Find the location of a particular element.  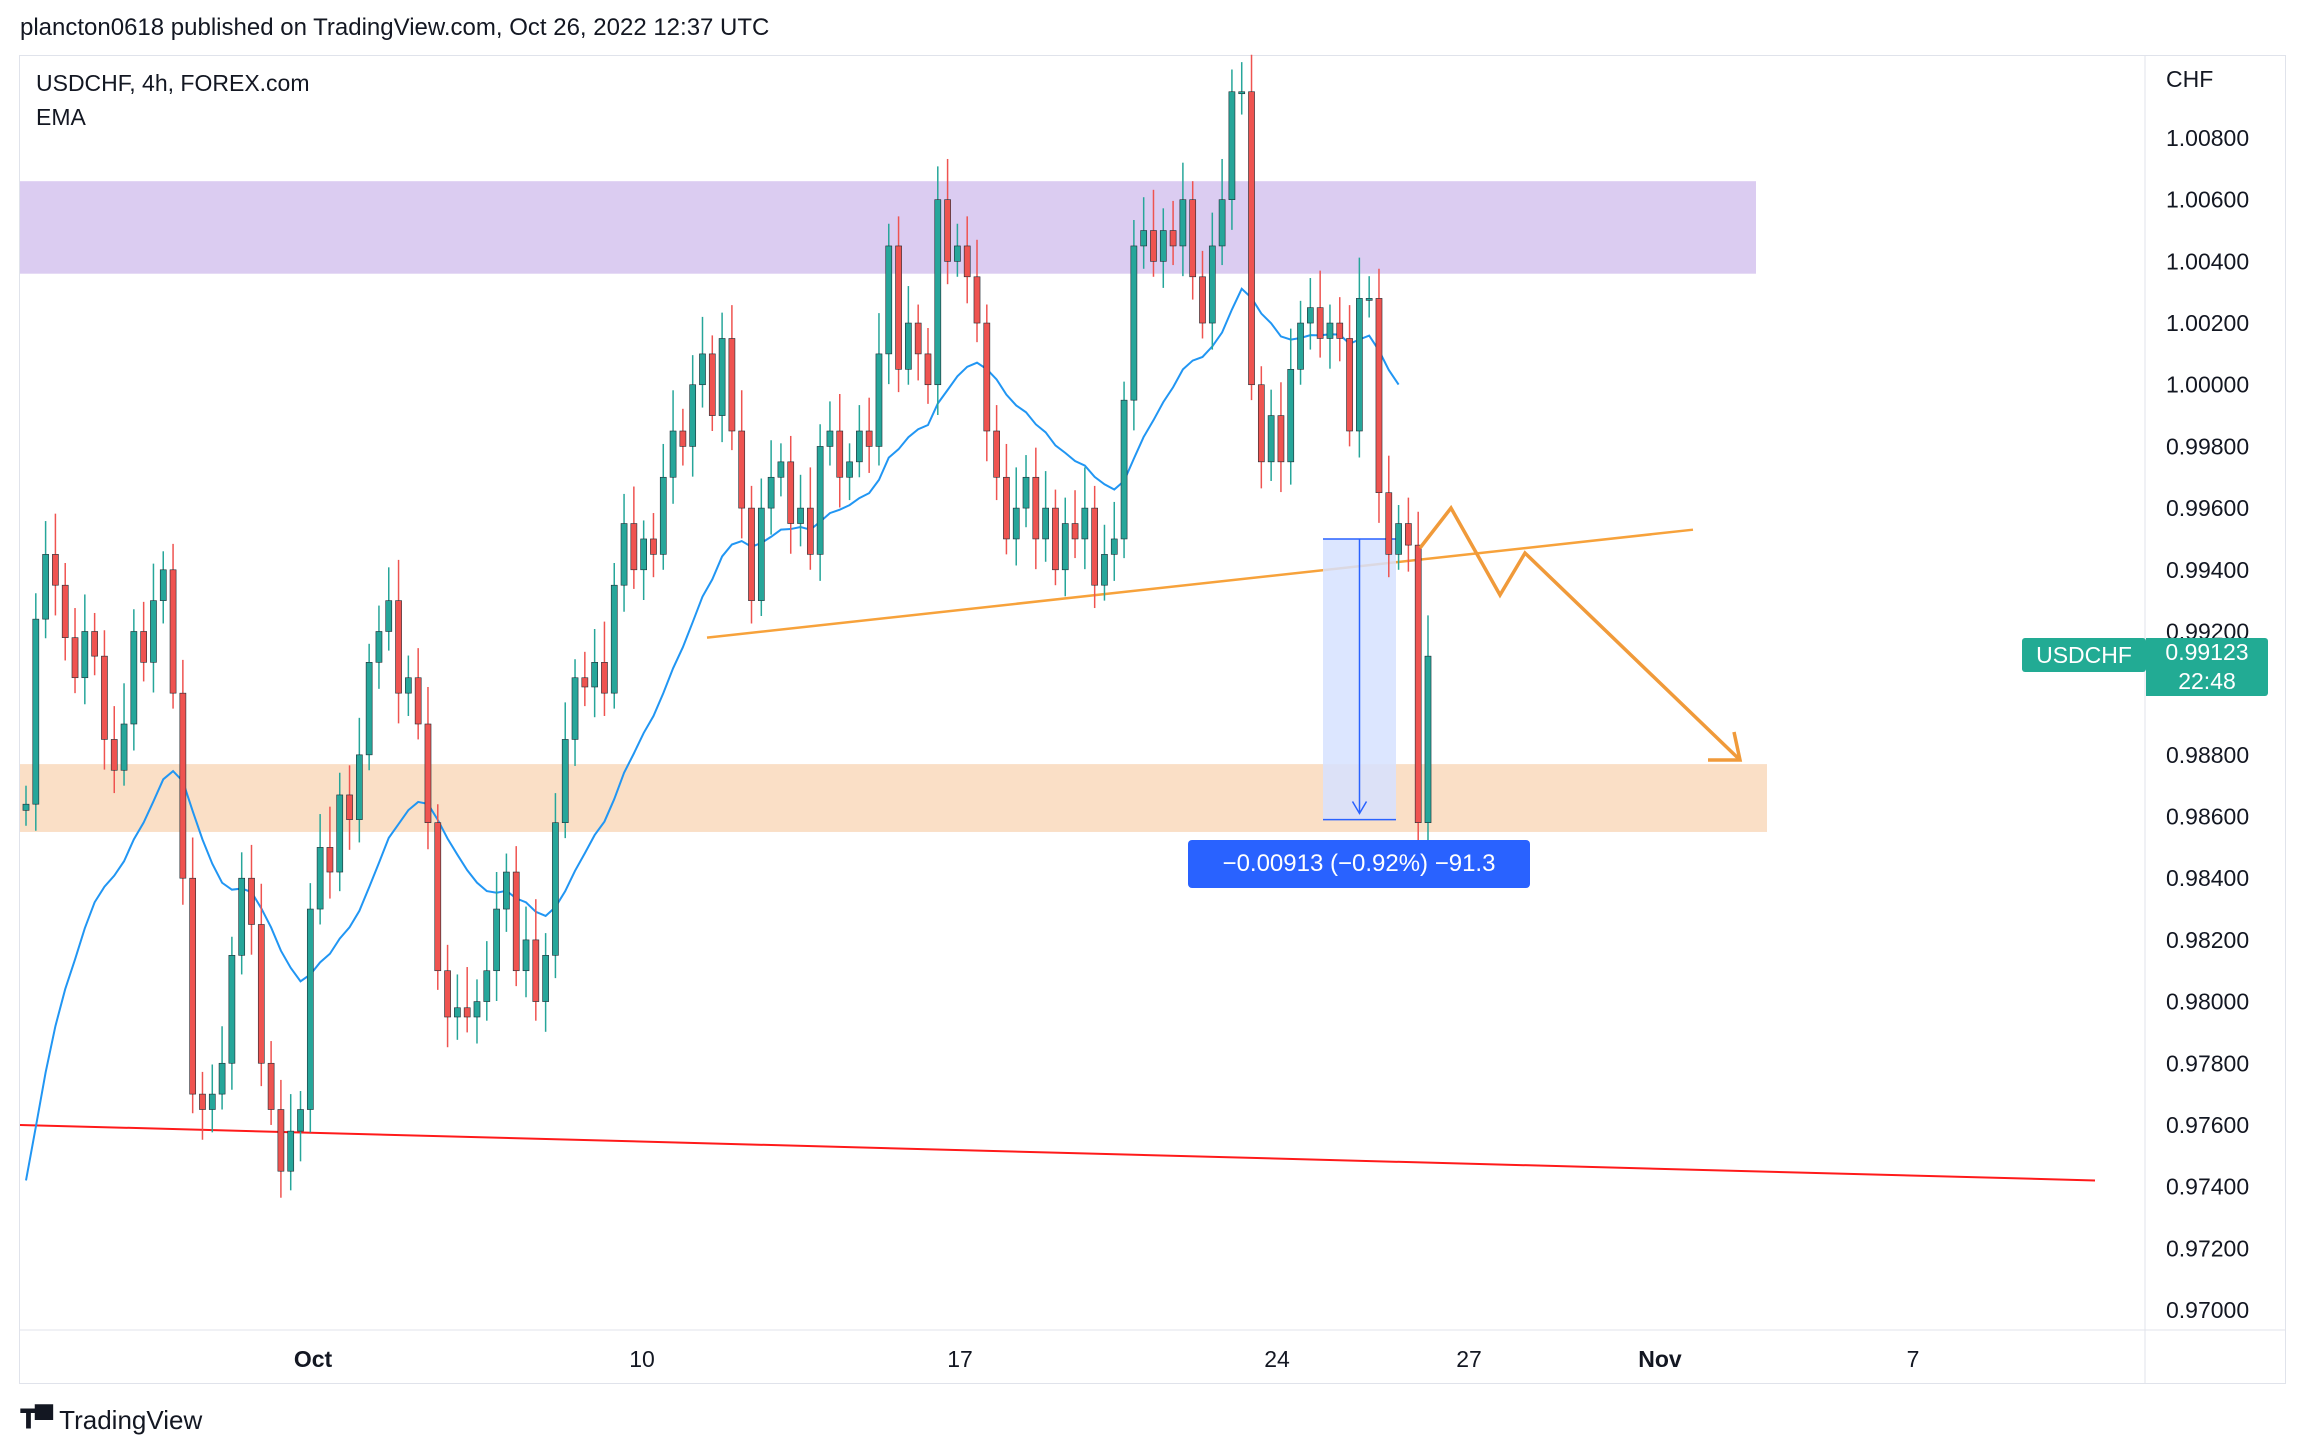

y-tick-label: 1.00400 is located at coordinates (2207, 261).